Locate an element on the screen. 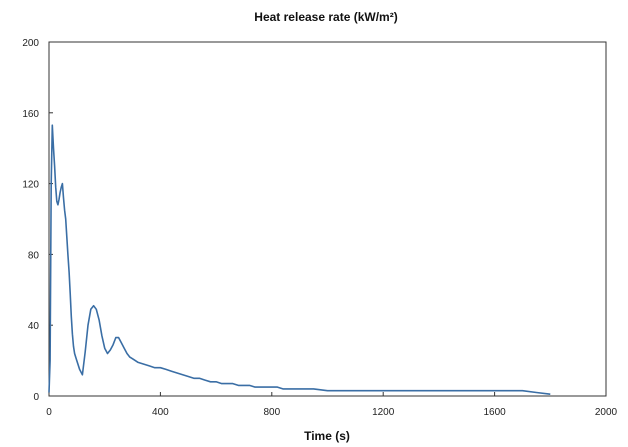  y-tick-label: 120 is located at coordinates (30, 185).